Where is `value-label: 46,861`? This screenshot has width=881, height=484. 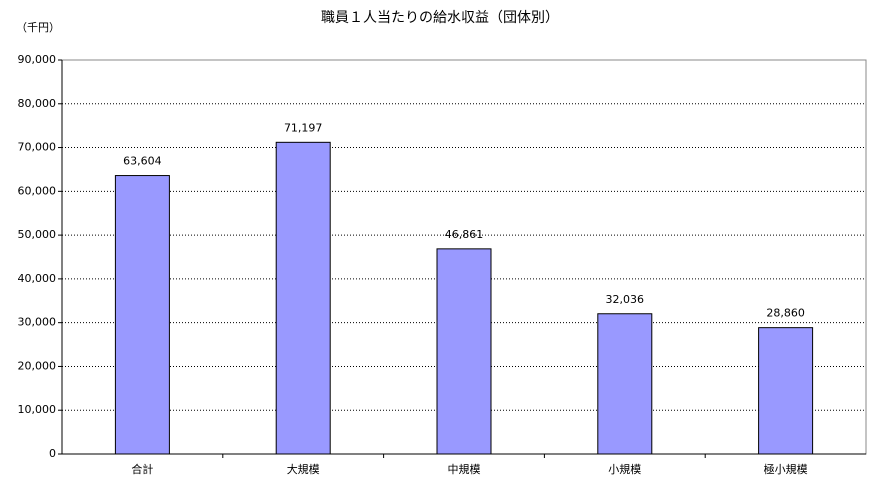
value-label: 46,861 is located at coordinates (464, 234).